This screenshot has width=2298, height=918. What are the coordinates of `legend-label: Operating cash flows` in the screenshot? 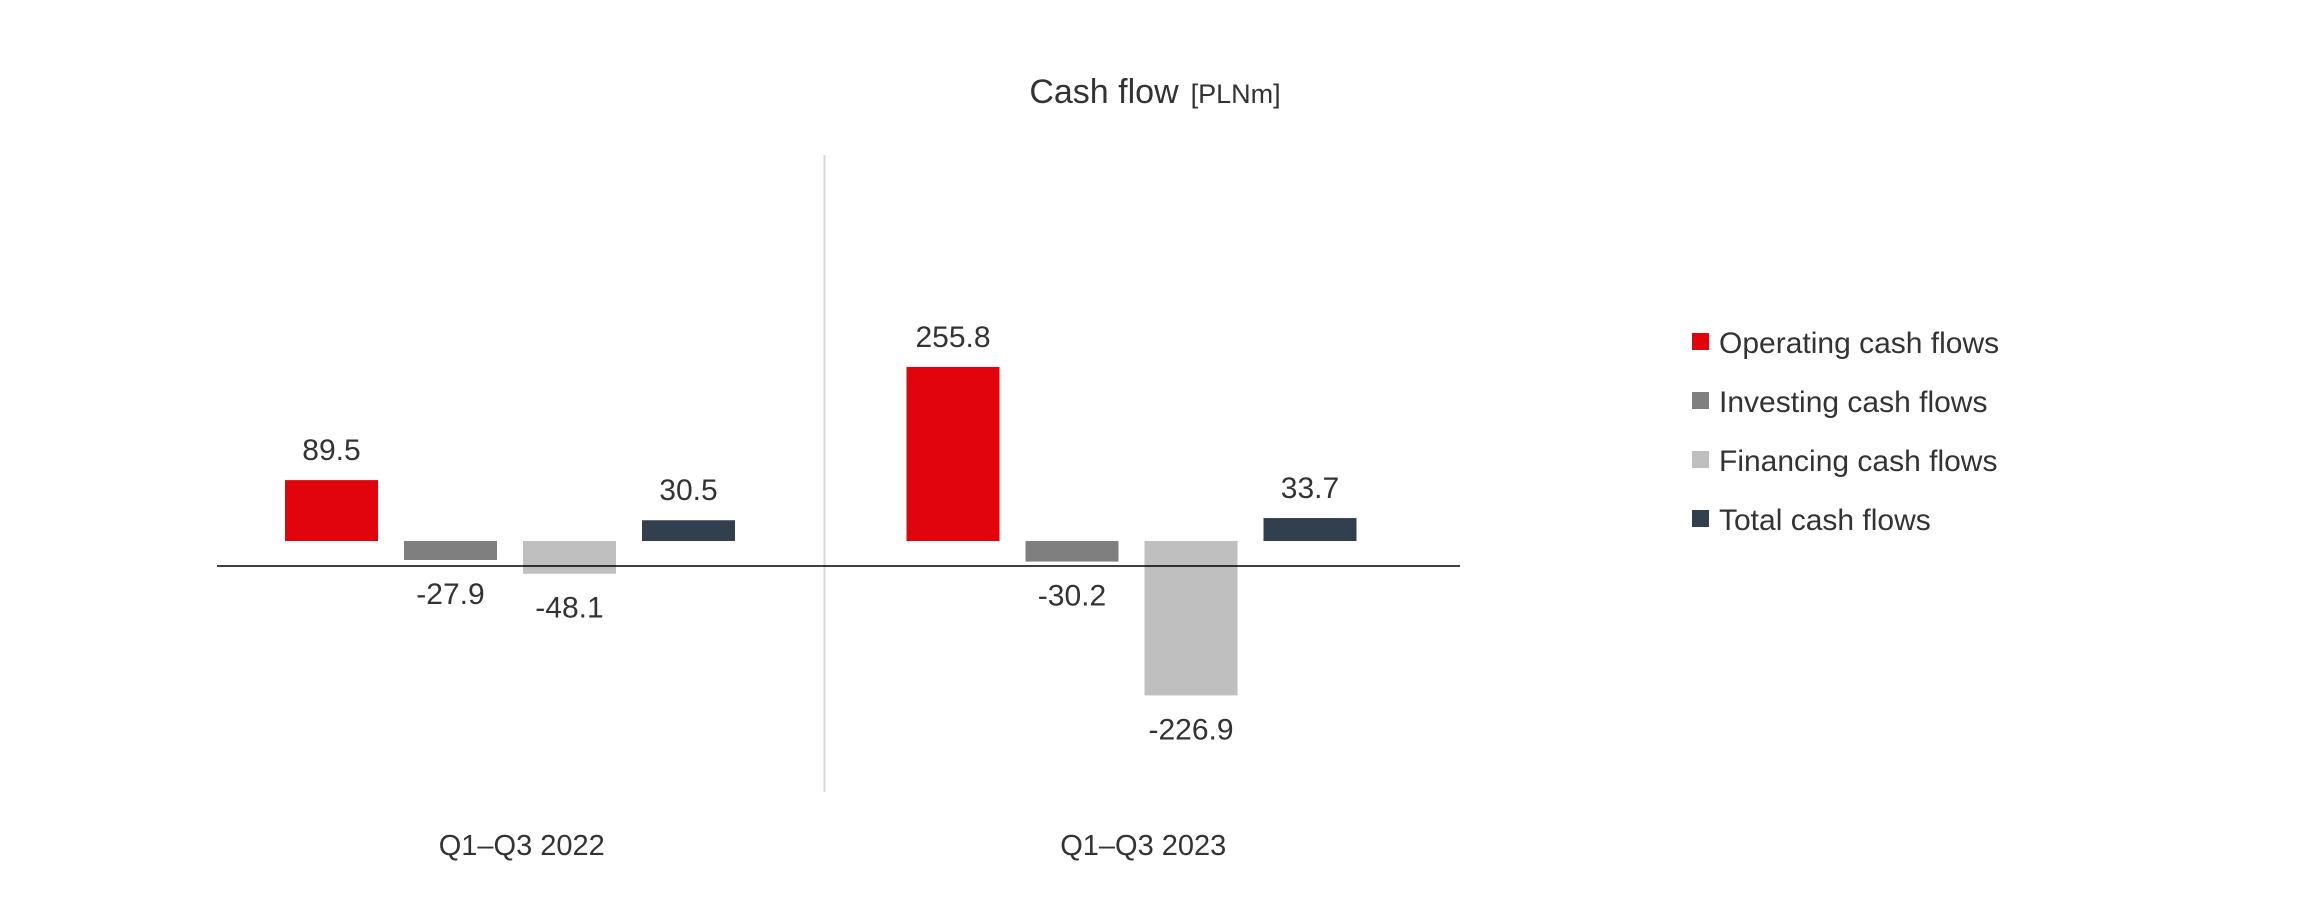 It's located at (1859, 343).